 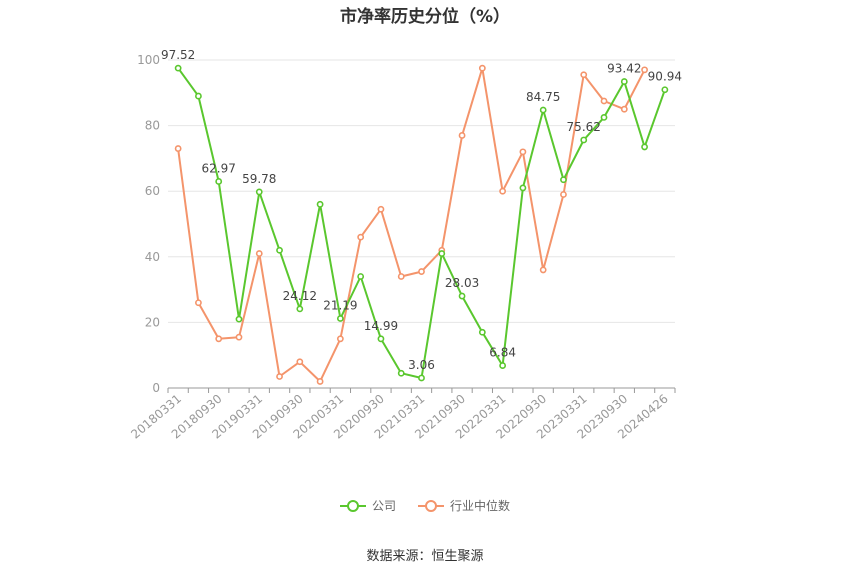 What do you see at coordinates (219, 168) in the screenshot?
I see `data-label: 62.97` at bounding box center [219, 168].